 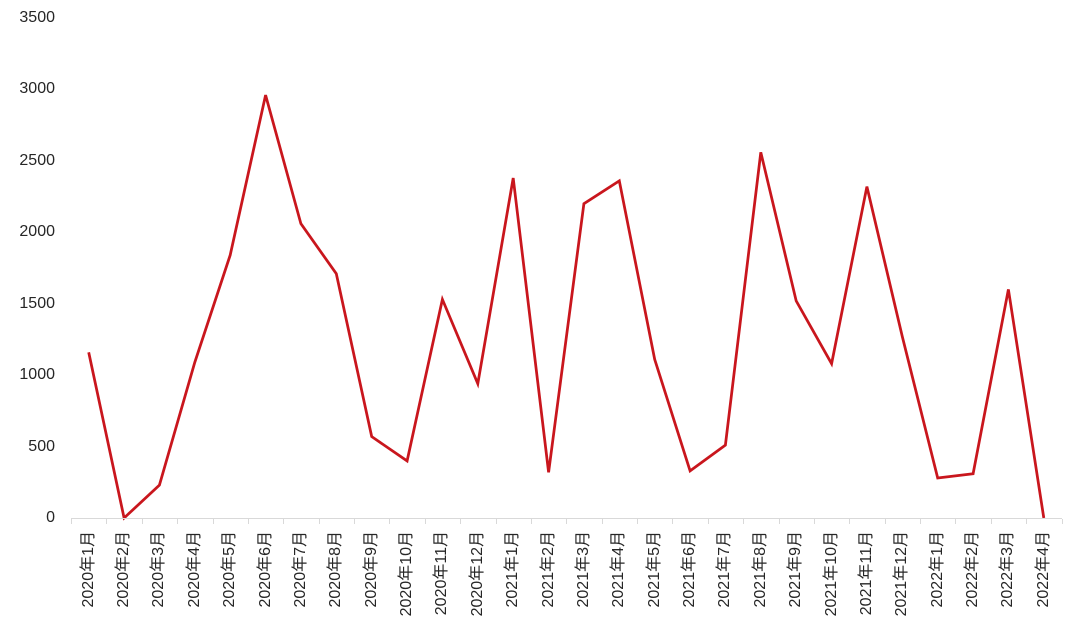 What do you see at coordinates (37, 89) in the screenshot?
I see `y-axis-label: 3000` at bounding box center [37, 89].